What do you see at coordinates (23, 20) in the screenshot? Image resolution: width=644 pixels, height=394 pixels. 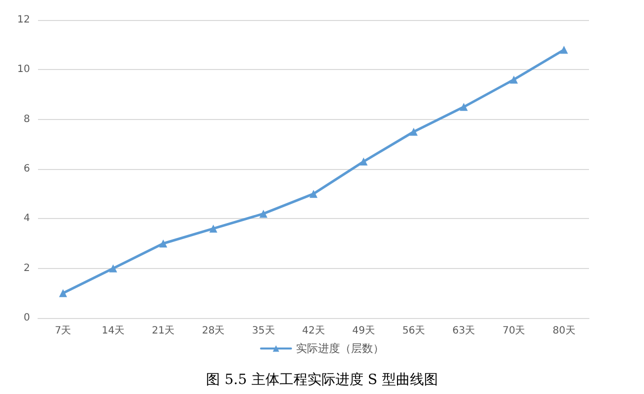 I see `y-tick-label: 12` at bounding box center [23, 20].